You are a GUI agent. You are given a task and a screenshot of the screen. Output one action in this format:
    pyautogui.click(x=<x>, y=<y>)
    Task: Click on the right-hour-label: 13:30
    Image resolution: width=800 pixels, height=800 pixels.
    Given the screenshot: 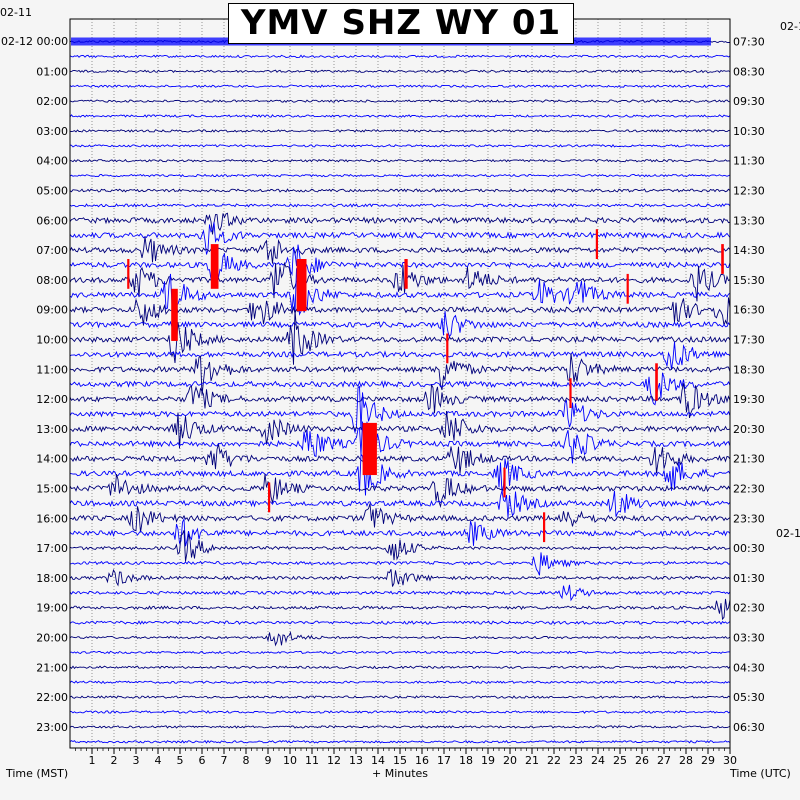 What is the action you would take?
    pyautogui.click(x=749, y=220)
    